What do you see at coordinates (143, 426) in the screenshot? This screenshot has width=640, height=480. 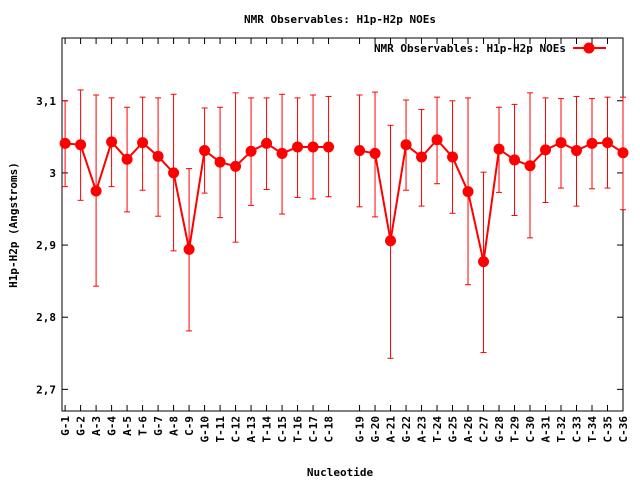 I see `x-tick-label: T-6` at bounding box center [143, 426].